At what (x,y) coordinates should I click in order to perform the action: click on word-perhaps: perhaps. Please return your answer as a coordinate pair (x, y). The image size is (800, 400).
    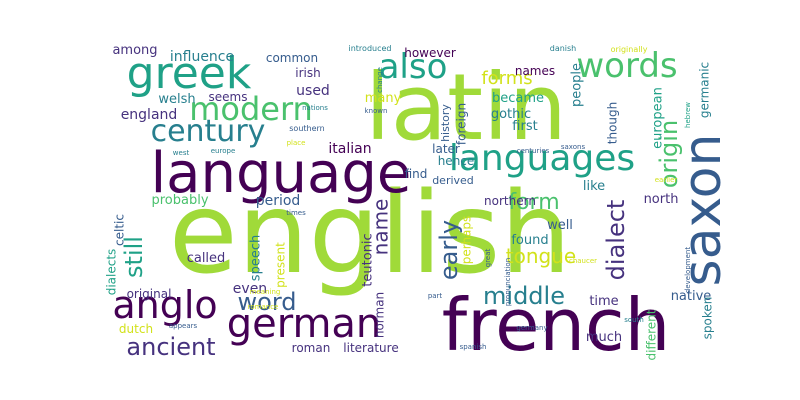
    Looking at the image, I should click on (467, 240).